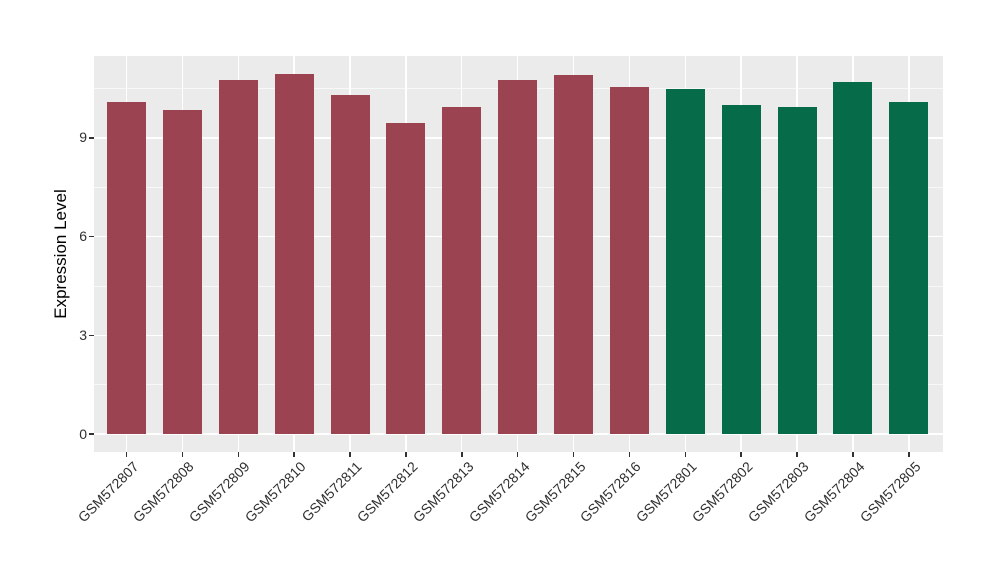  What do you see at coordinates (909, 267) in the screenshot?
I see `bar-GSM572805` at bounding box center [909, 267].